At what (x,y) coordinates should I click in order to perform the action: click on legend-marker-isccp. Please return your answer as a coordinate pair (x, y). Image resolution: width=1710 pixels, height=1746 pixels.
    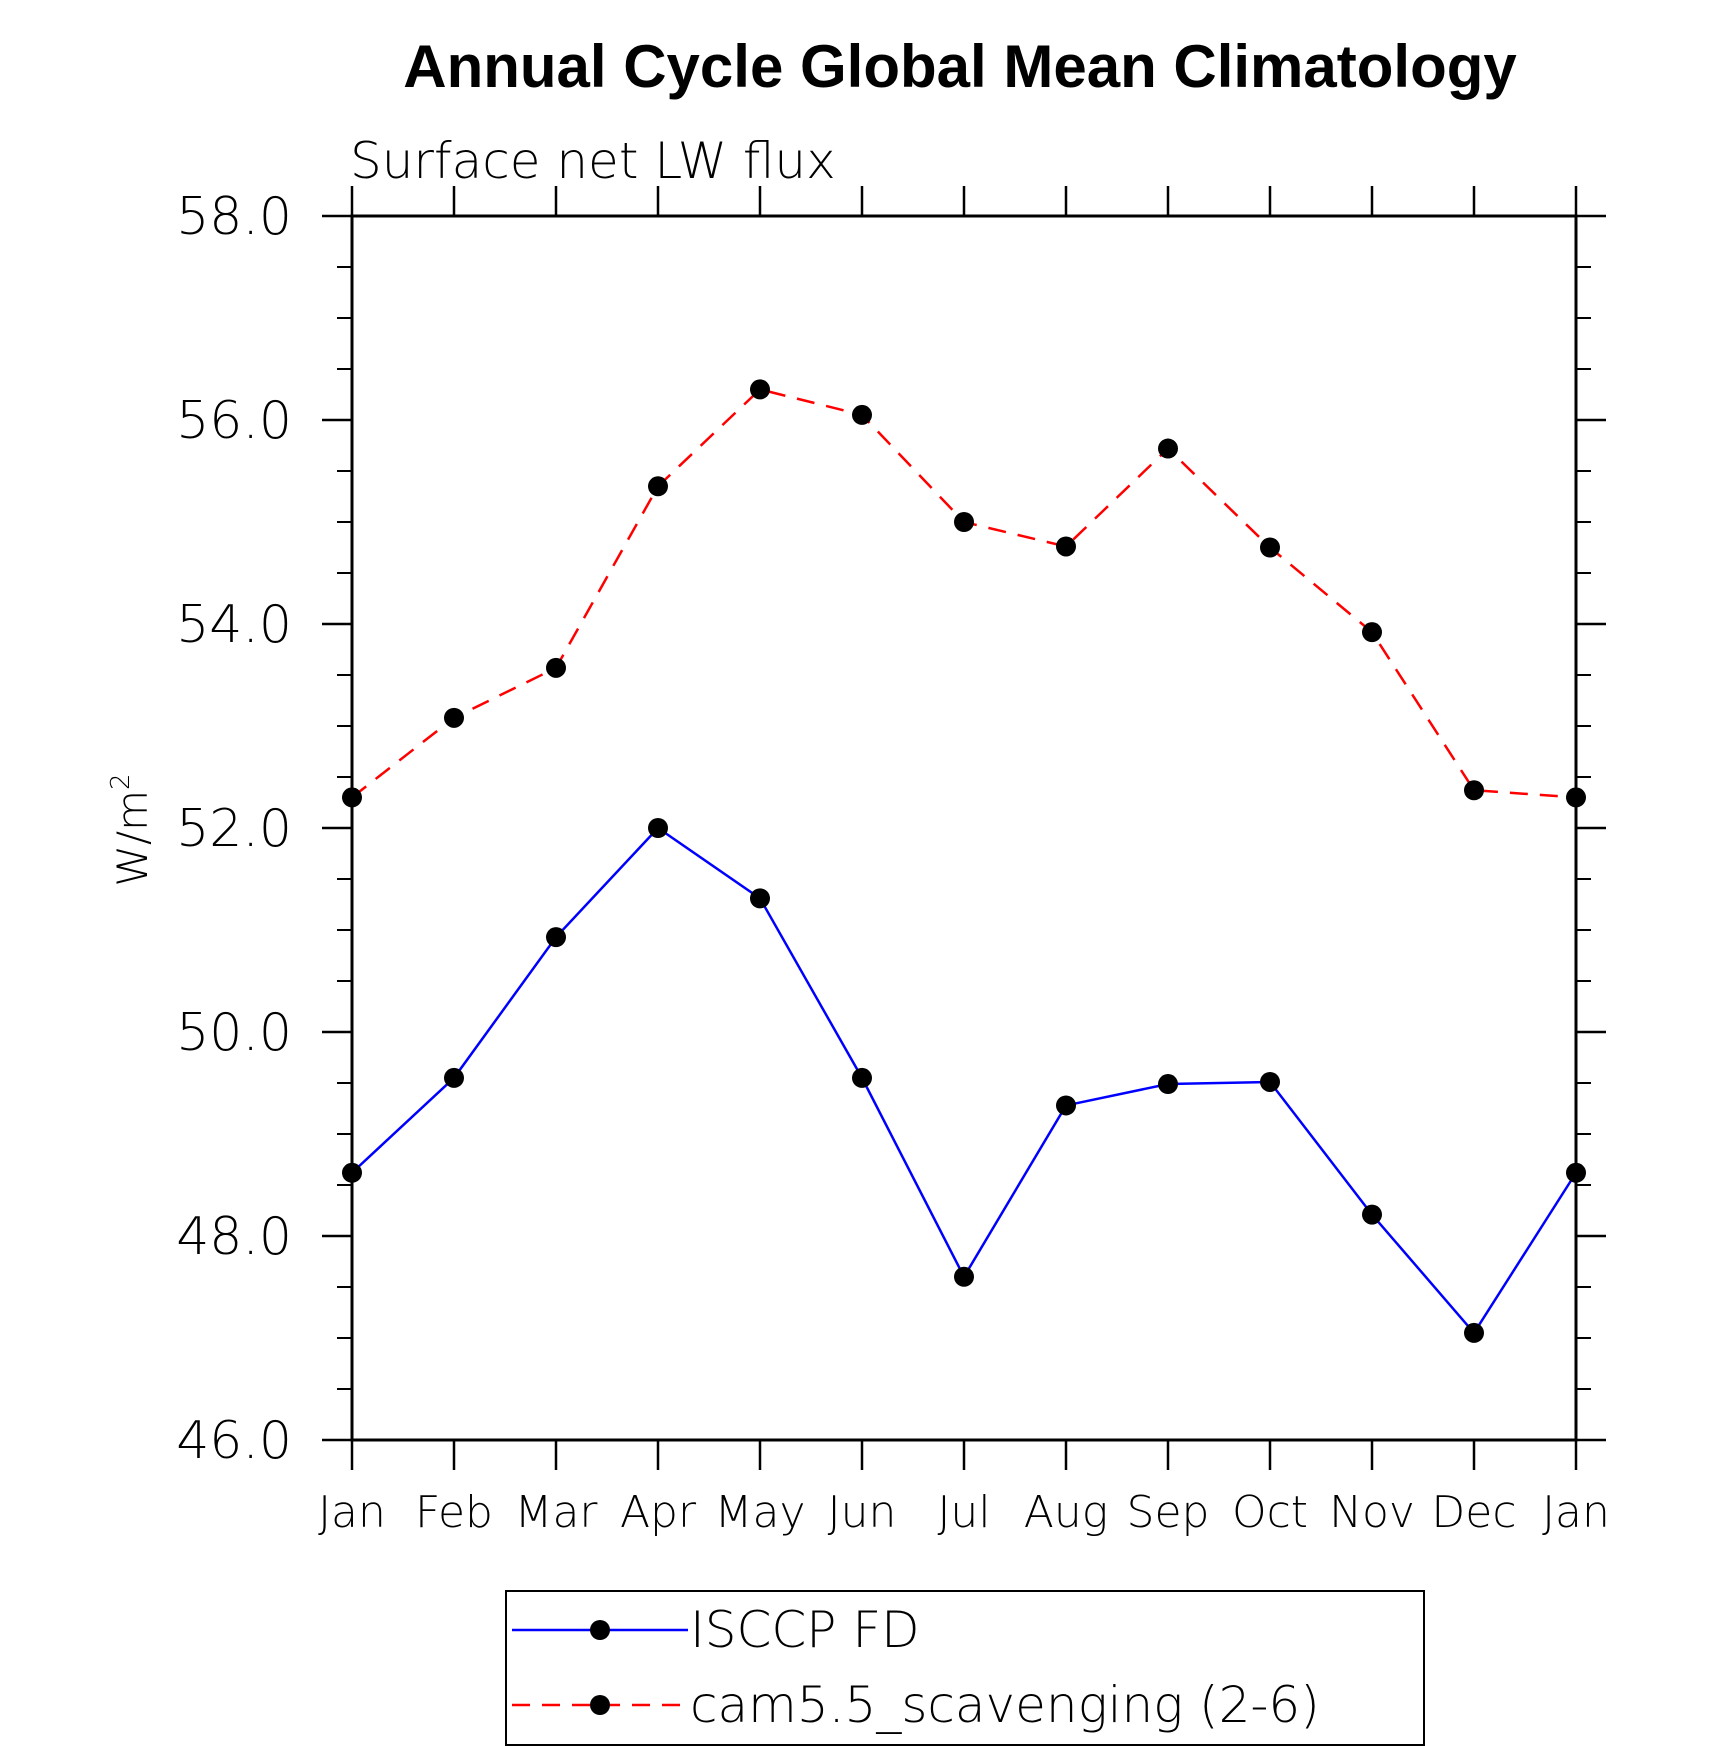
    Looking at the image, I should click on (600, 1630).